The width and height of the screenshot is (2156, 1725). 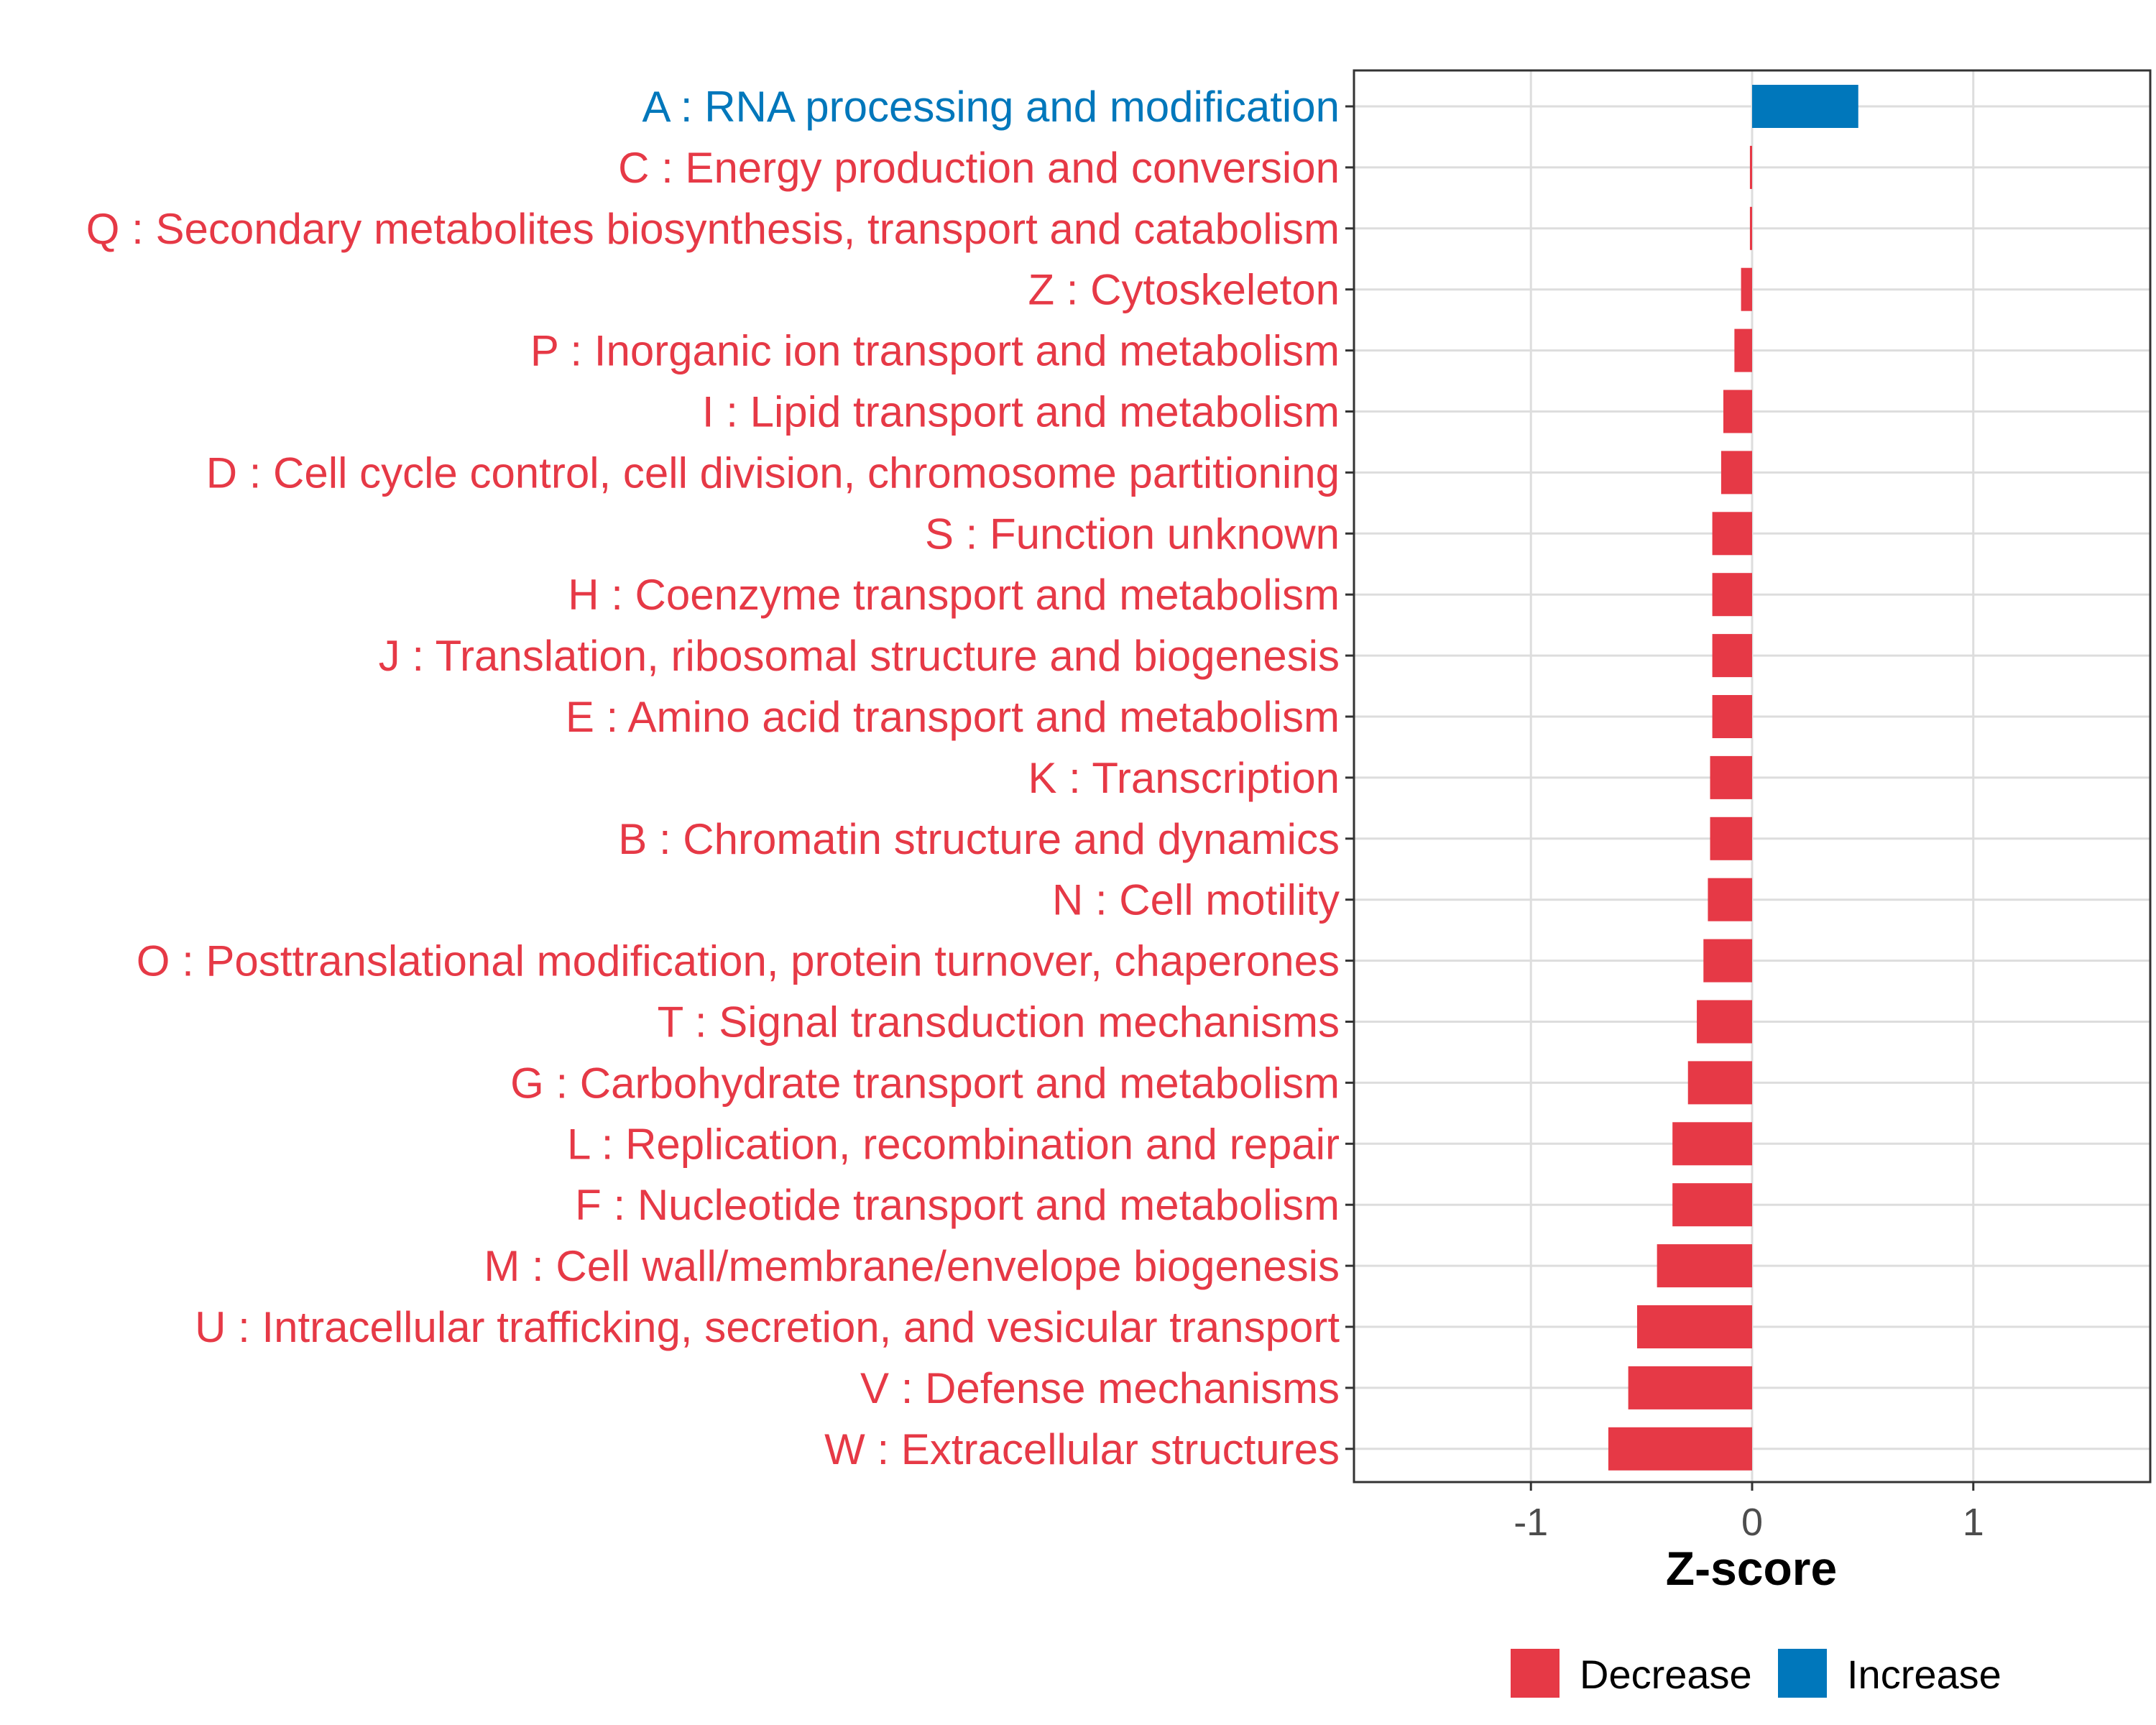 I want to click on legend-label-decrease: Decrease, so click(x=1666, y=1674).